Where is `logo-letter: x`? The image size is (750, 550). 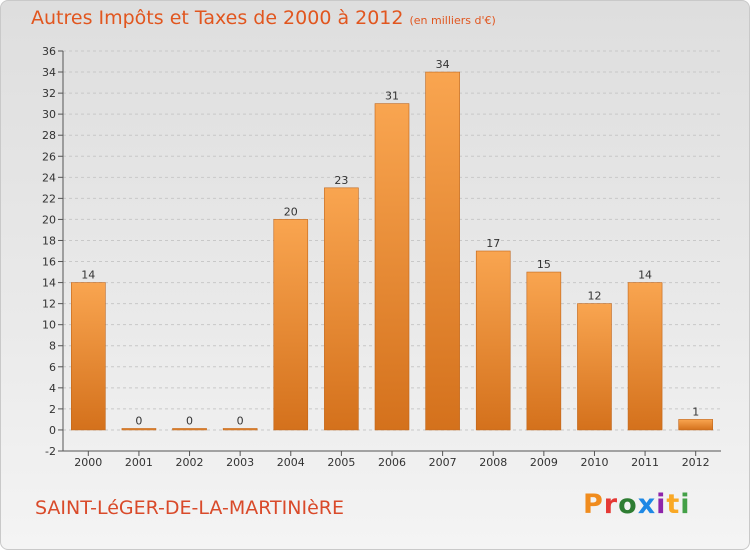 logo-letter: x is located at coordinates (647, 504).